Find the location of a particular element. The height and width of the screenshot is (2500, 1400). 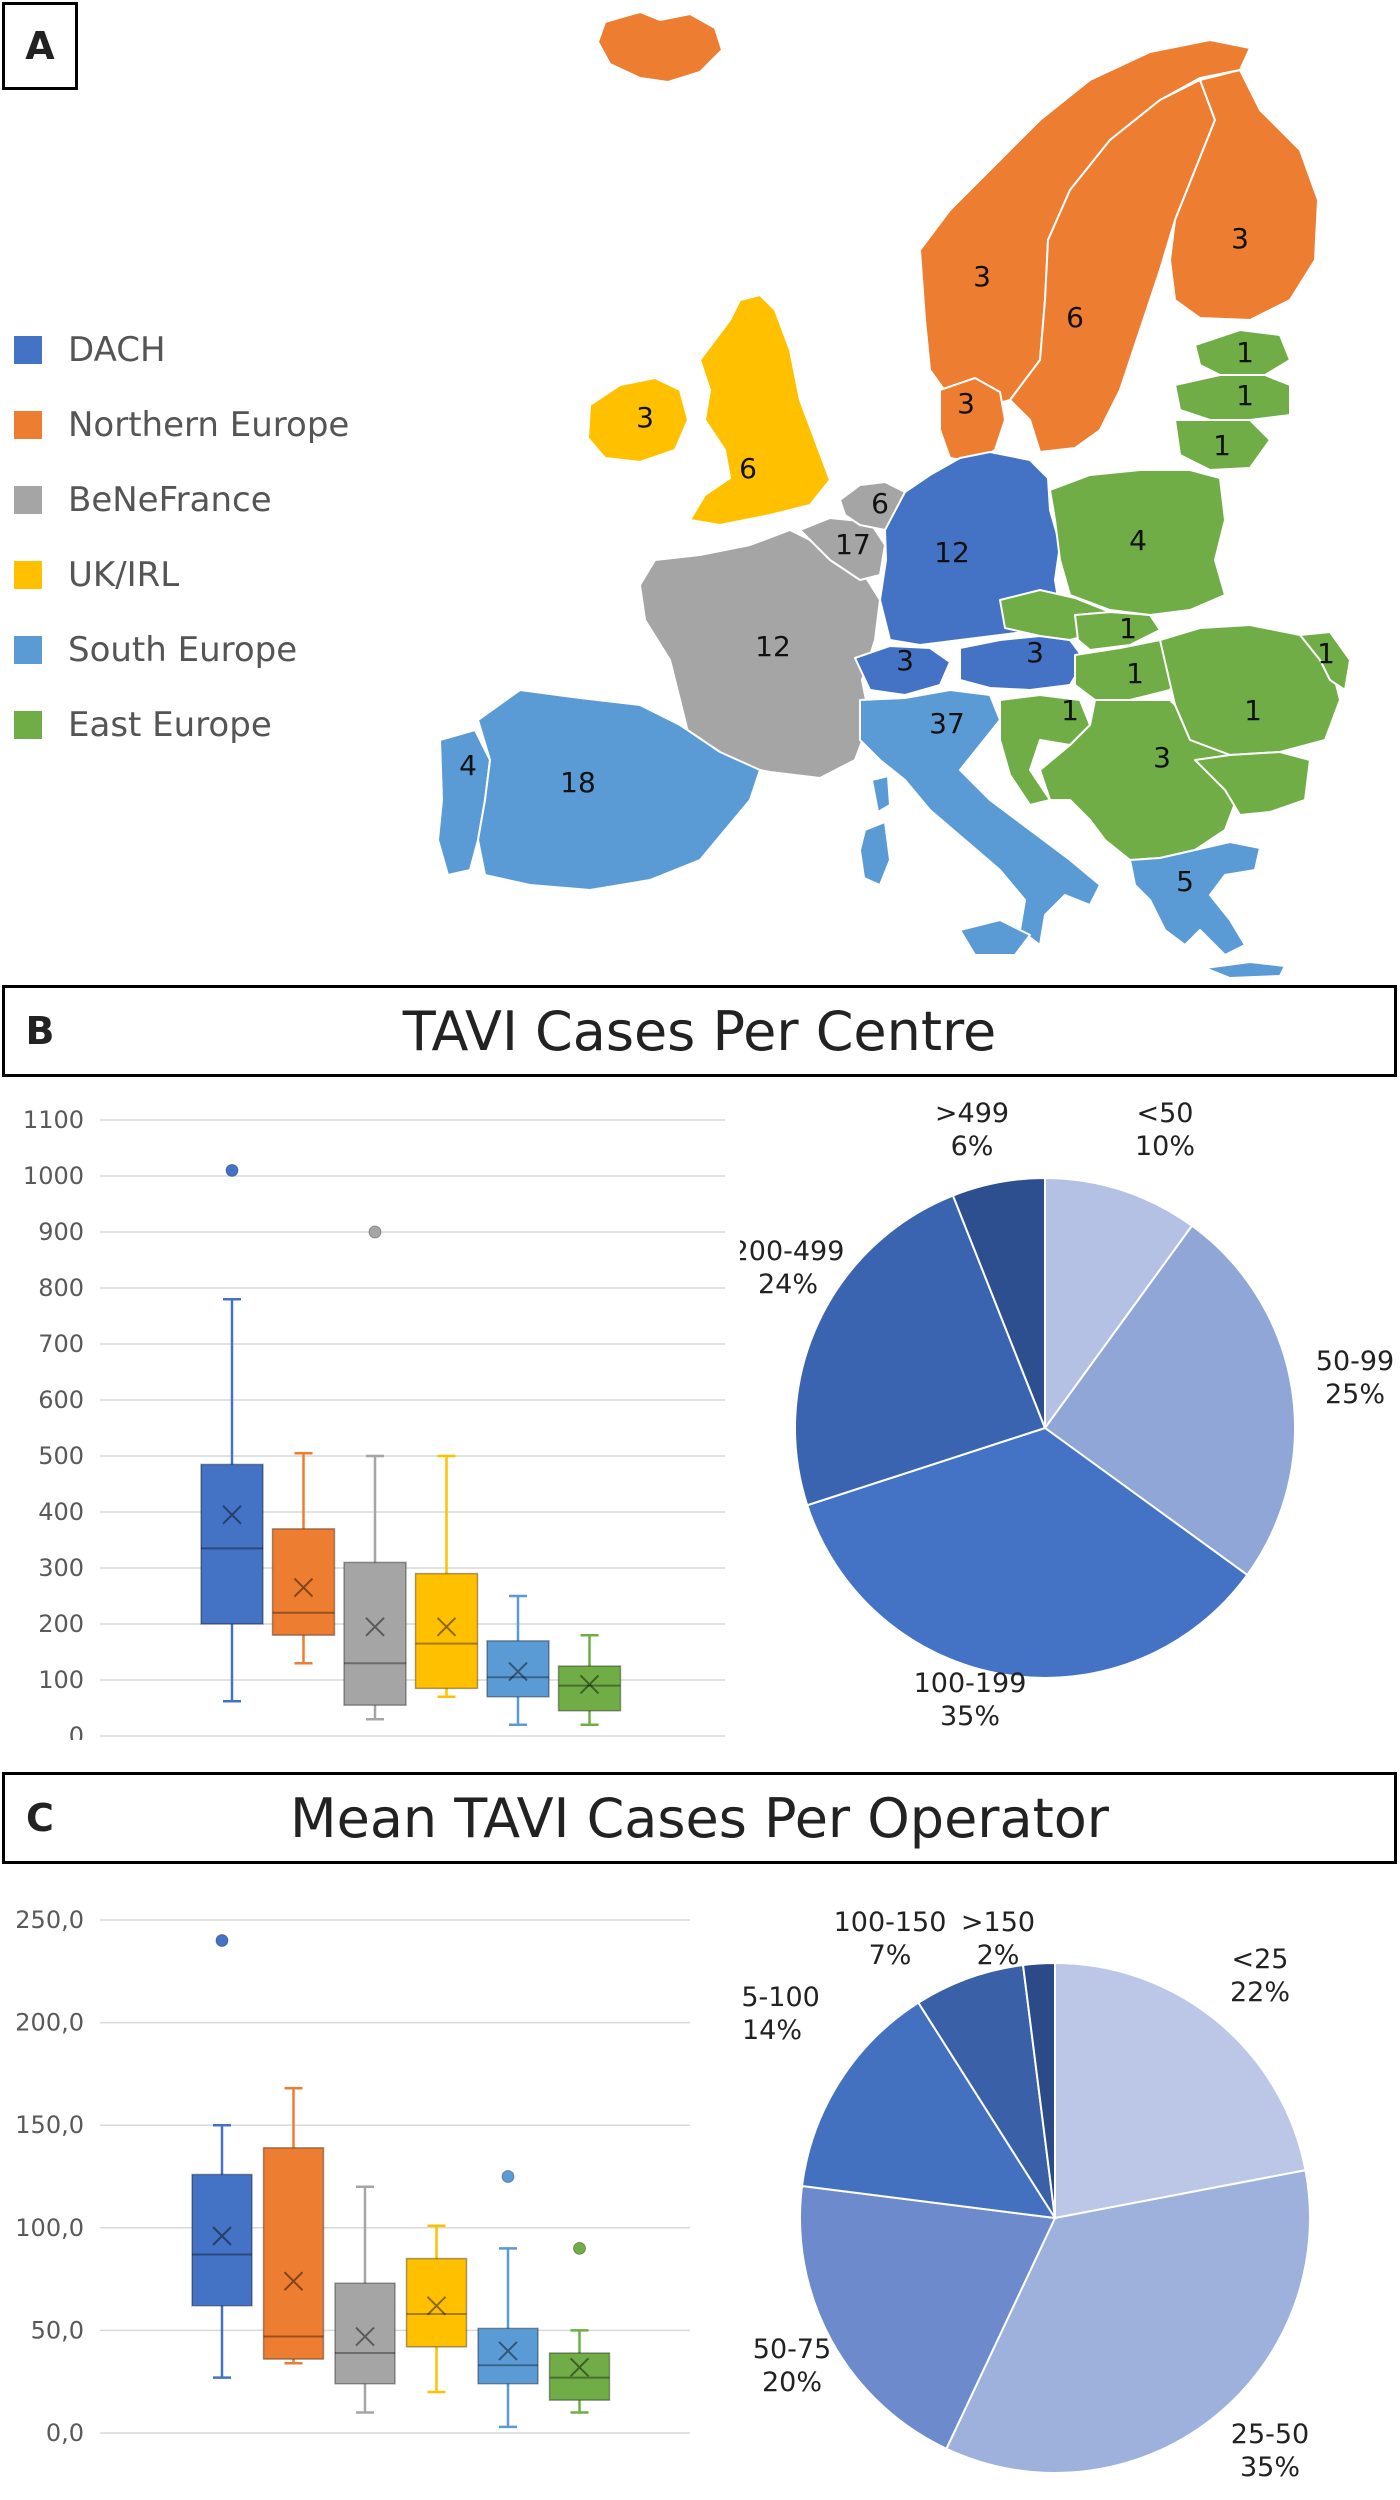

pie-slice-label: 50-99 is located at coordinates (1355, 1361).